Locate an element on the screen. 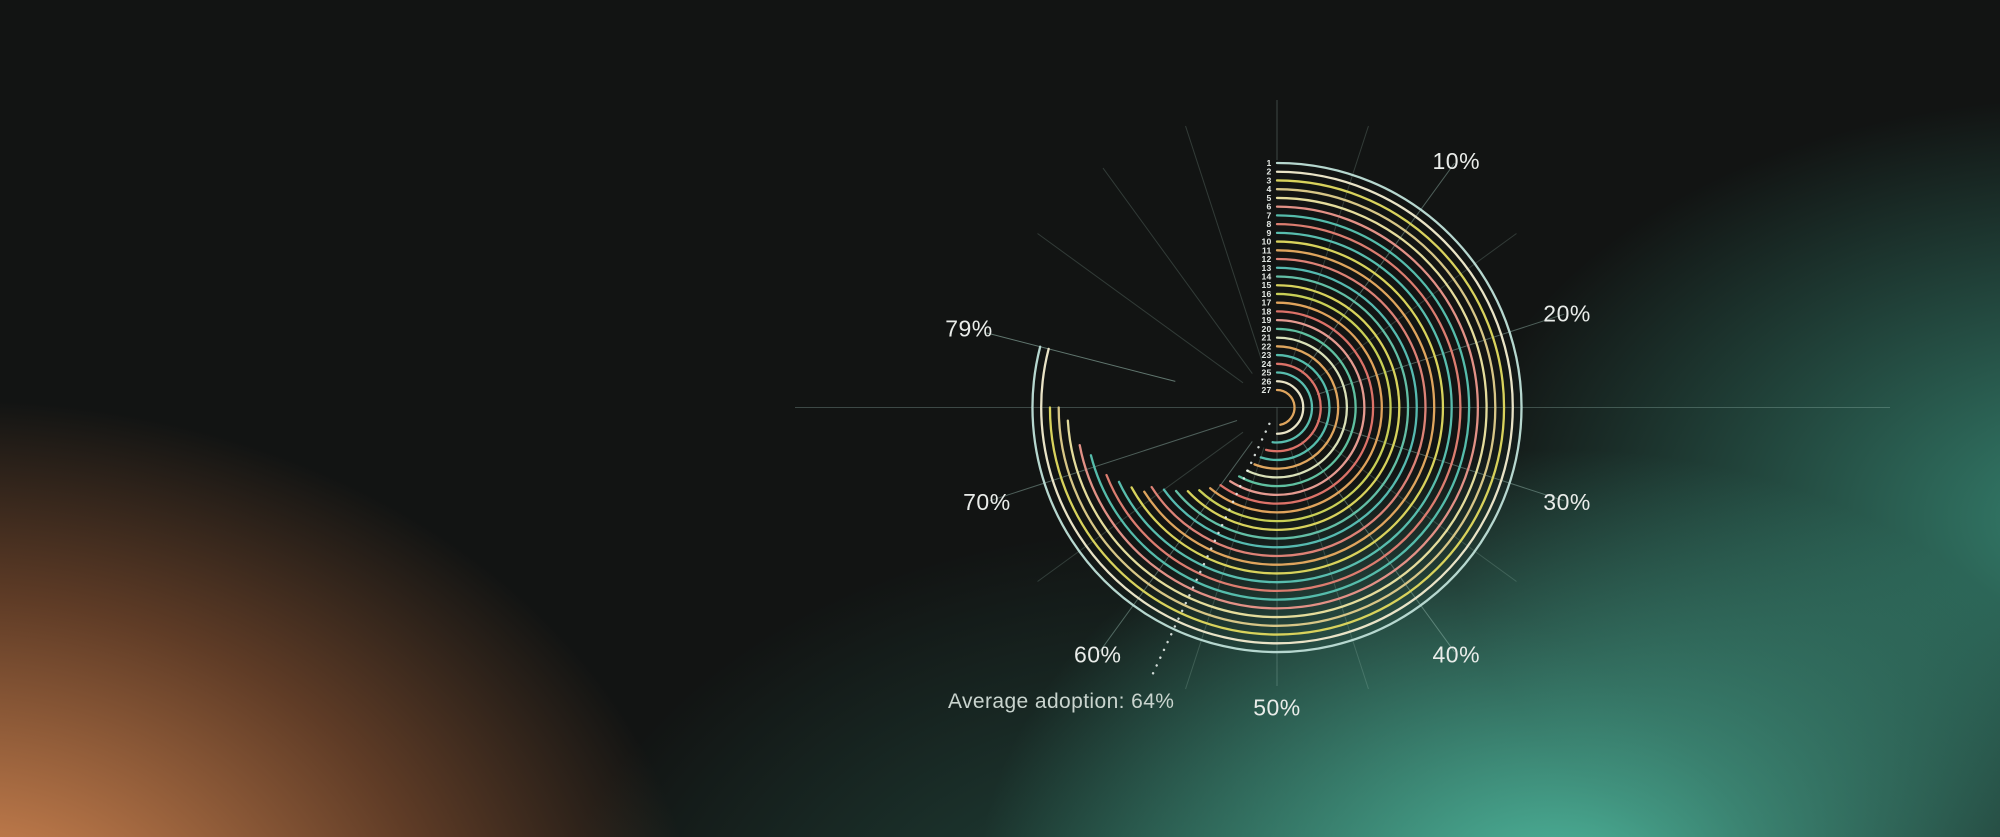  ring-number-label: 3 is located at coordinates (1269, 180).